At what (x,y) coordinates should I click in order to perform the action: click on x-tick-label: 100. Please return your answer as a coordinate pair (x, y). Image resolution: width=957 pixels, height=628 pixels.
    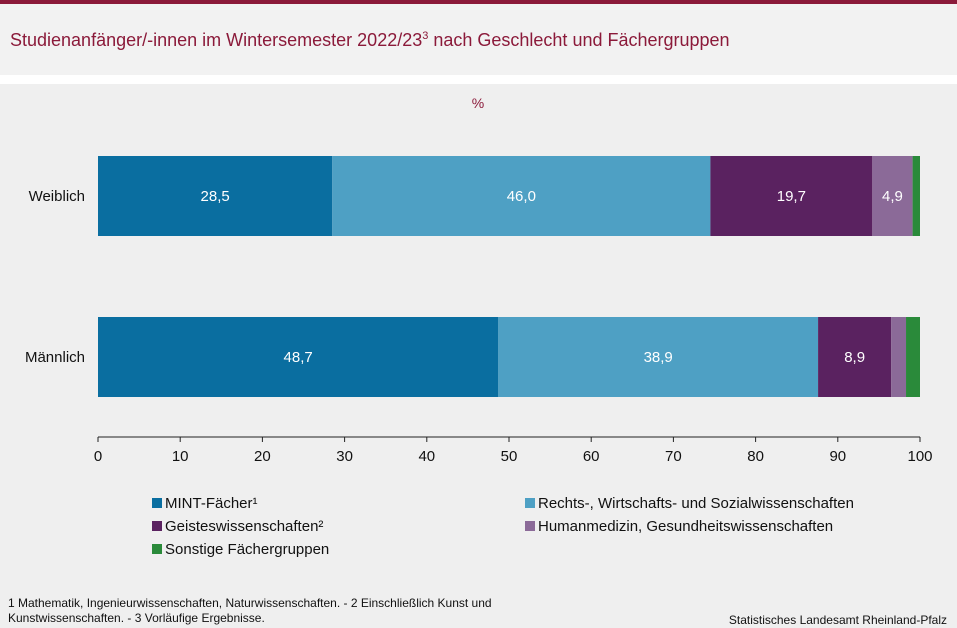
    Looking at the image, I should click on (919, 456).